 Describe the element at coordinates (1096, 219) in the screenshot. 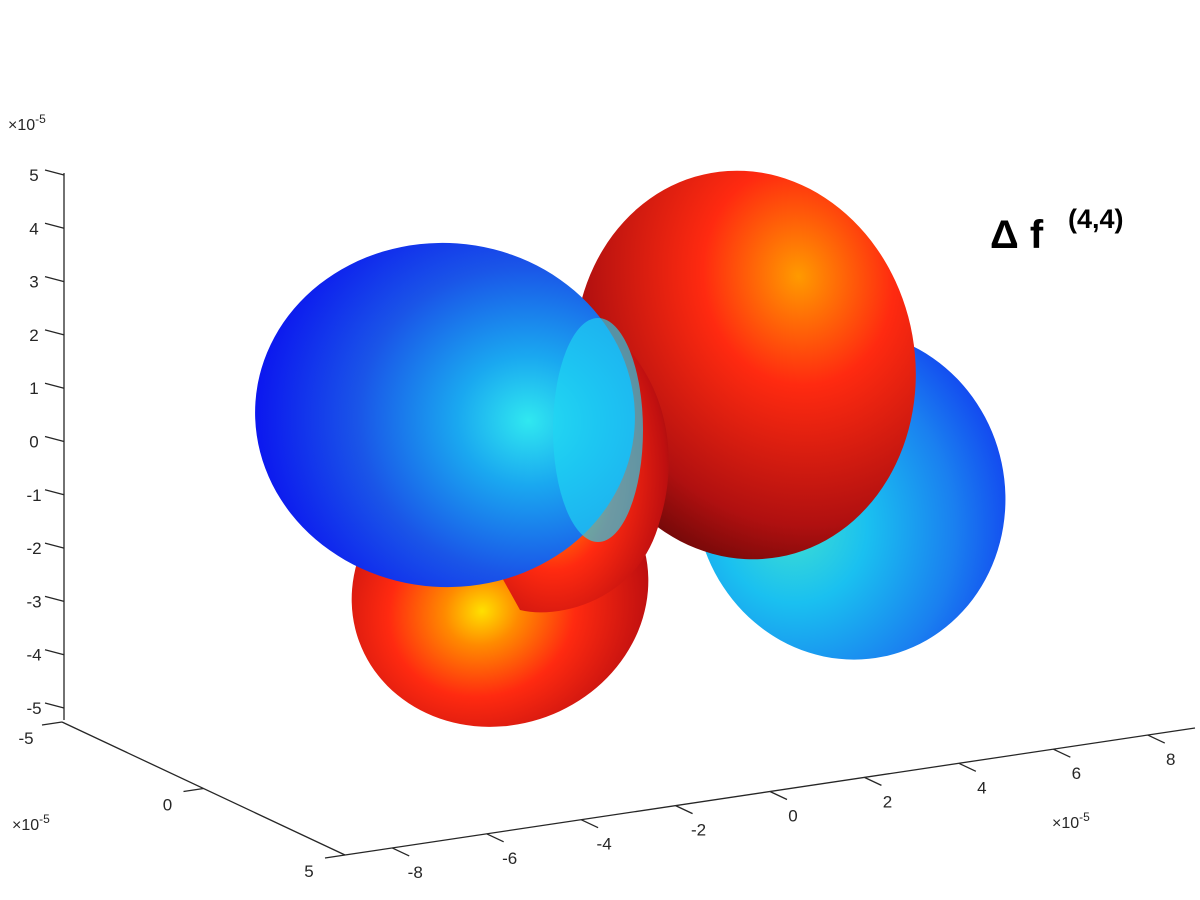

I see `title-superscript: (4,4)` at that location.